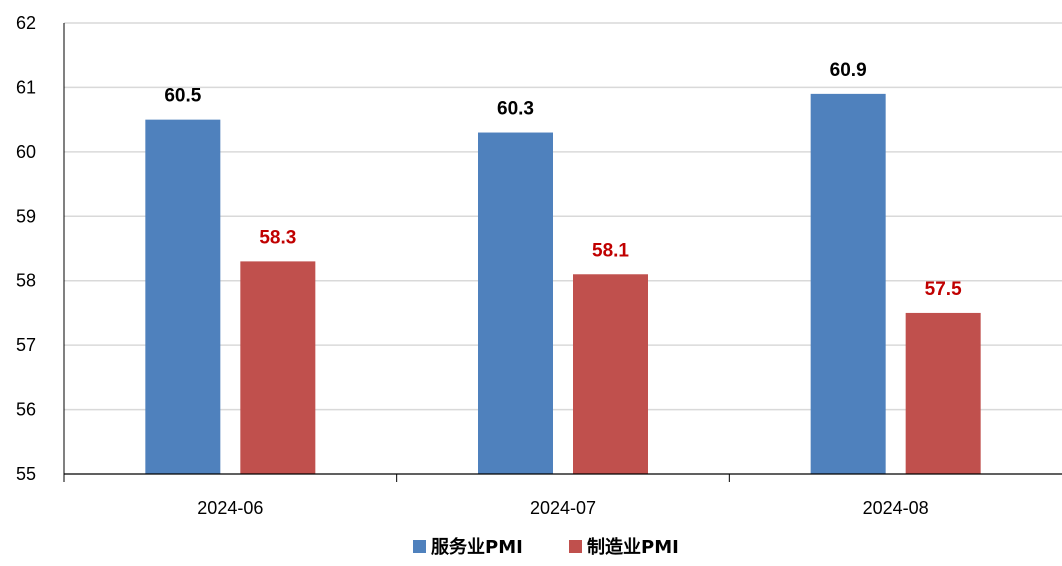  What do you see at coordinates (546, 547) in the screenshot?
I see `legend: 服务业PMI 制造业PMI` at bounding box center [546, 547].